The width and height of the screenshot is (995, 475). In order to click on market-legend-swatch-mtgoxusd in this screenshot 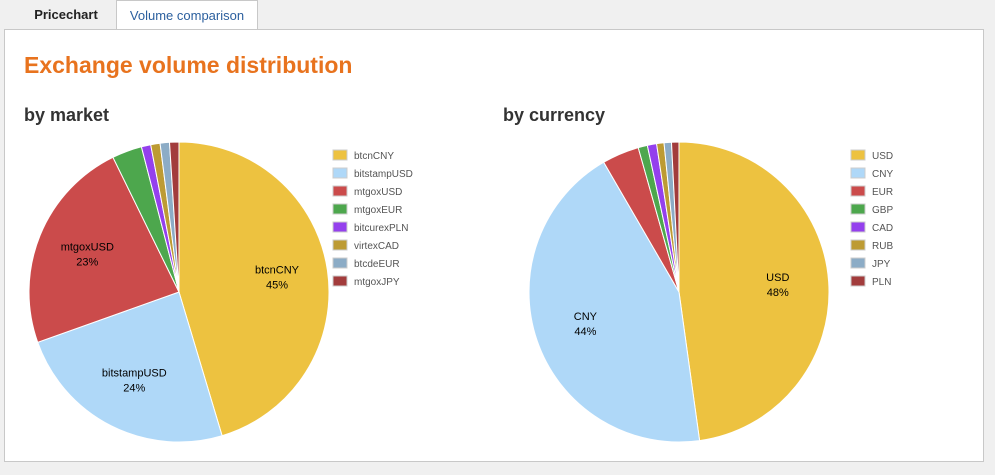, I will do `click(340, 191)`.